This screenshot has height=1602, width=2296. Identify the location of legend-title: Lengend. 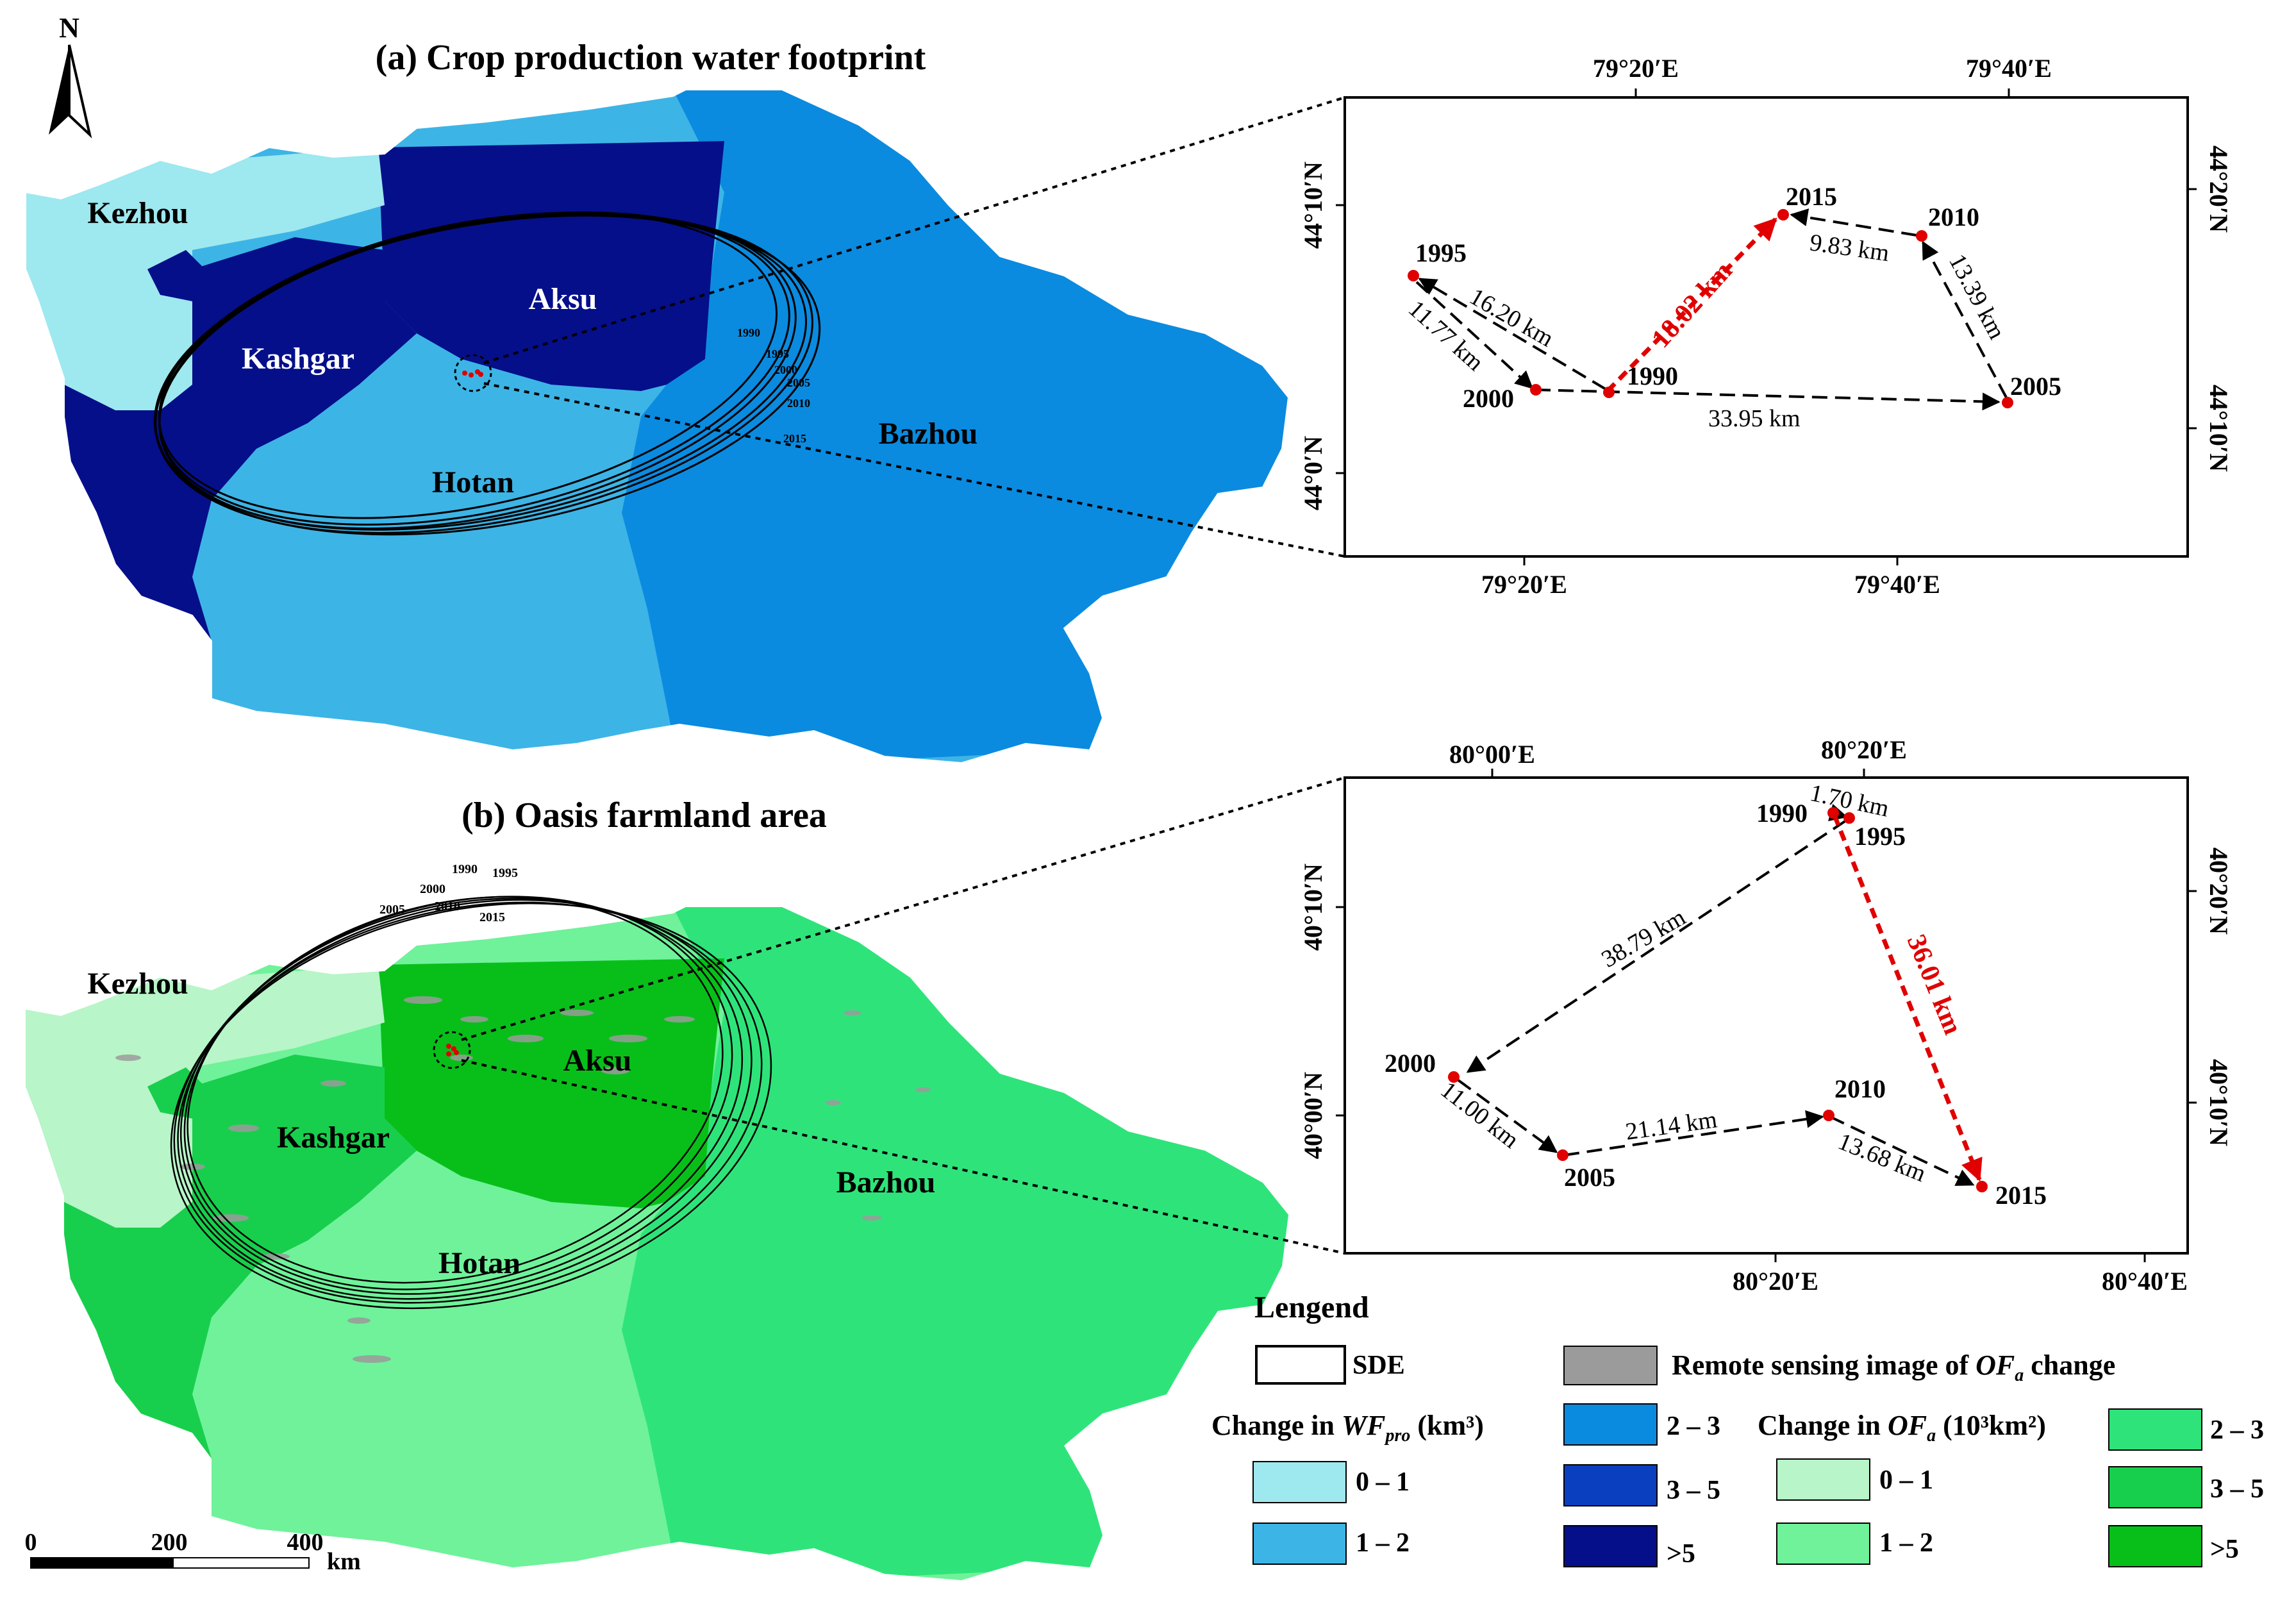
(1311, 1307).